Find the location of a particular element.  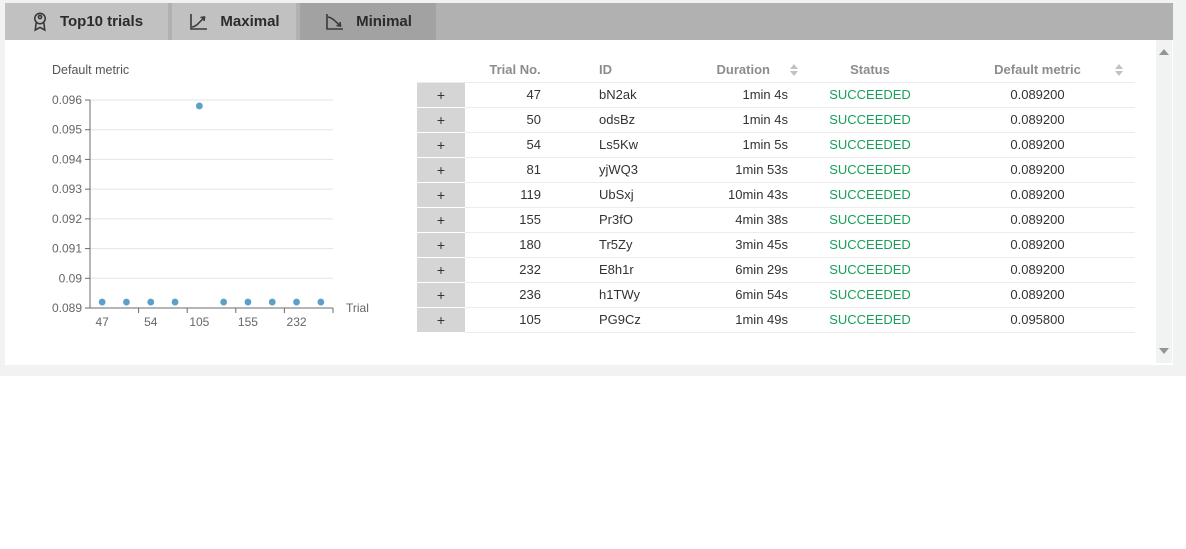

column-header-default-metric: Default metric is located at coordinates (1037, 70).